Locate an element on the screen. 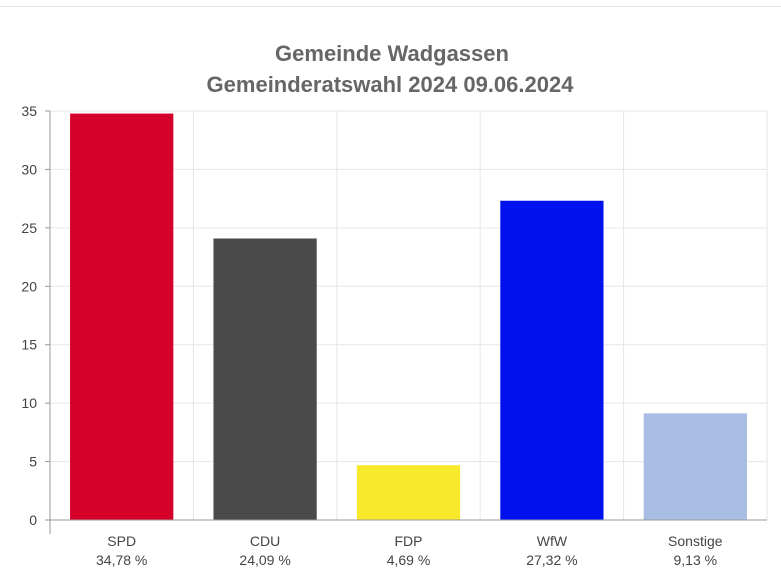 The height and width of the screenshot is (581, 781). y-tick-label: 10 is located at coordinates (29, 403).